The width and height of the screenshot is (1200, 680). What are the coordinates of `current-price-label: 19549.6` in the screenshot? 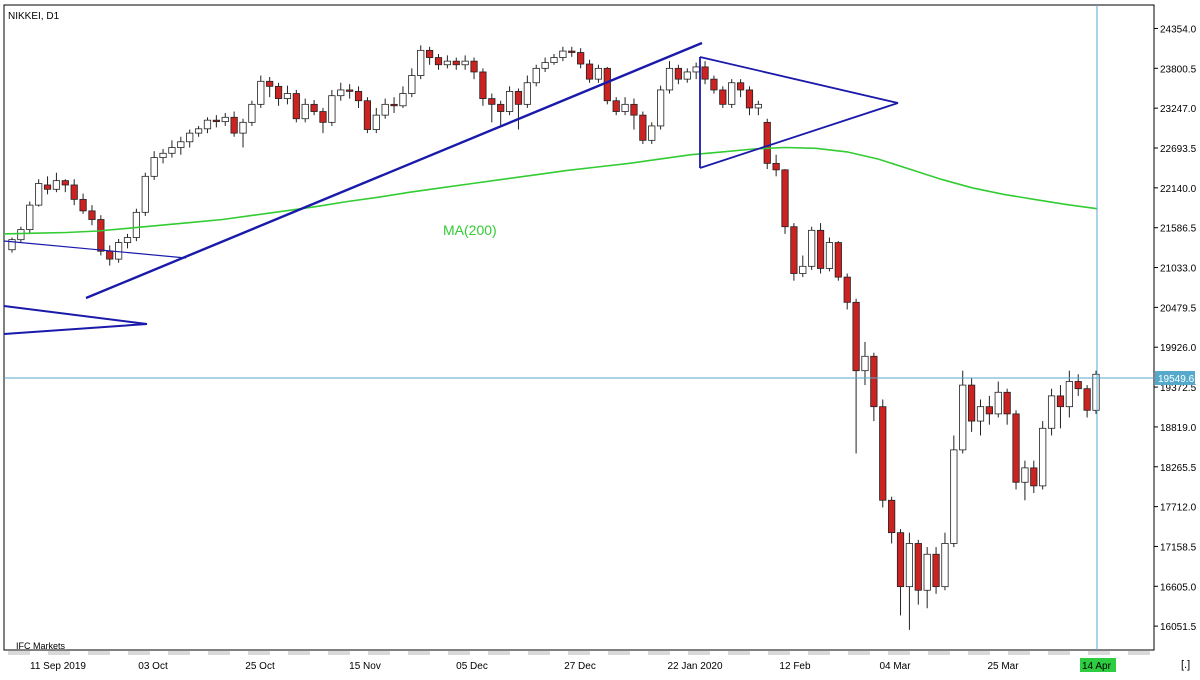 It's located at (1176, 379).